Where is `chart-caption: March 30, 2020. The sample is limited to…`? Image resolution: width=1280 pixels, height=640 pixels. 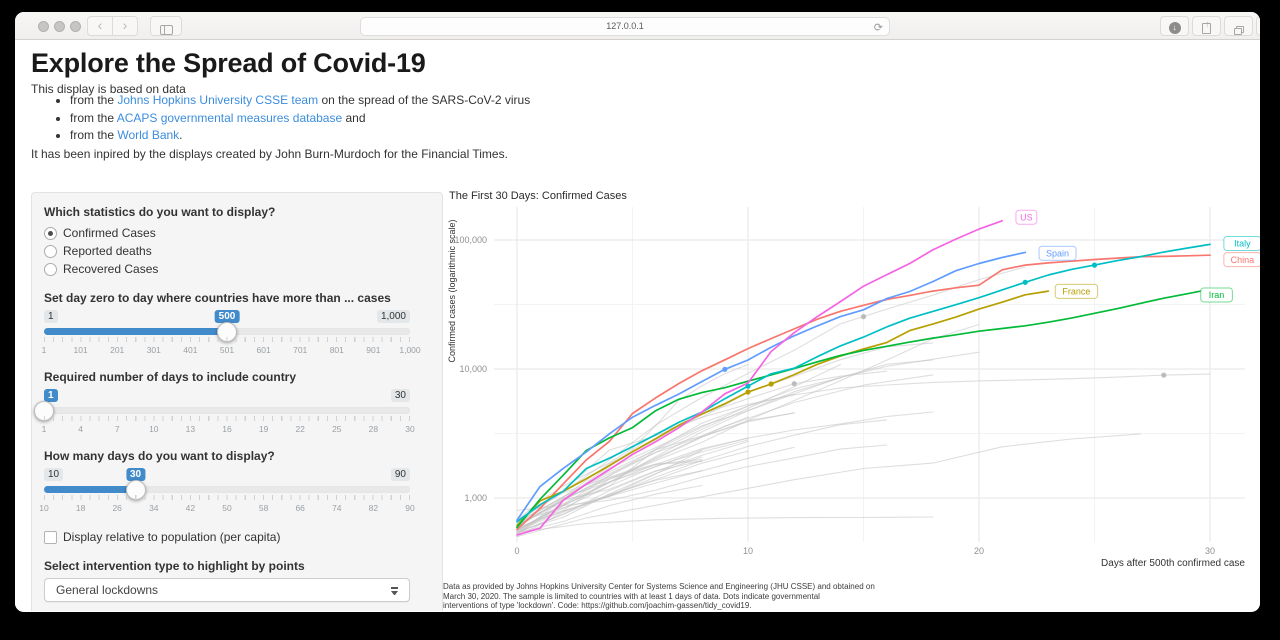 chart-caption: March 30, 2020. The sample is limited to… is located at coordinates (631, 596).